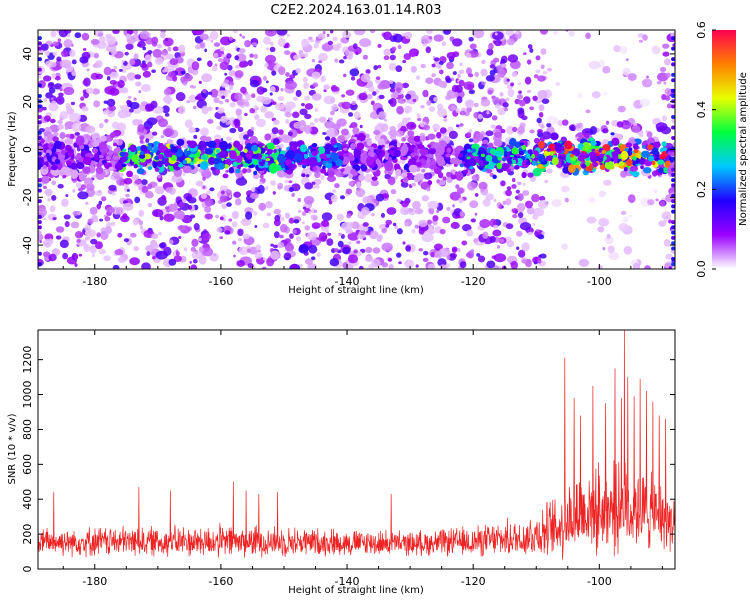  I want to click on spectrogram-xtick-label: -180, so click(94, 281).